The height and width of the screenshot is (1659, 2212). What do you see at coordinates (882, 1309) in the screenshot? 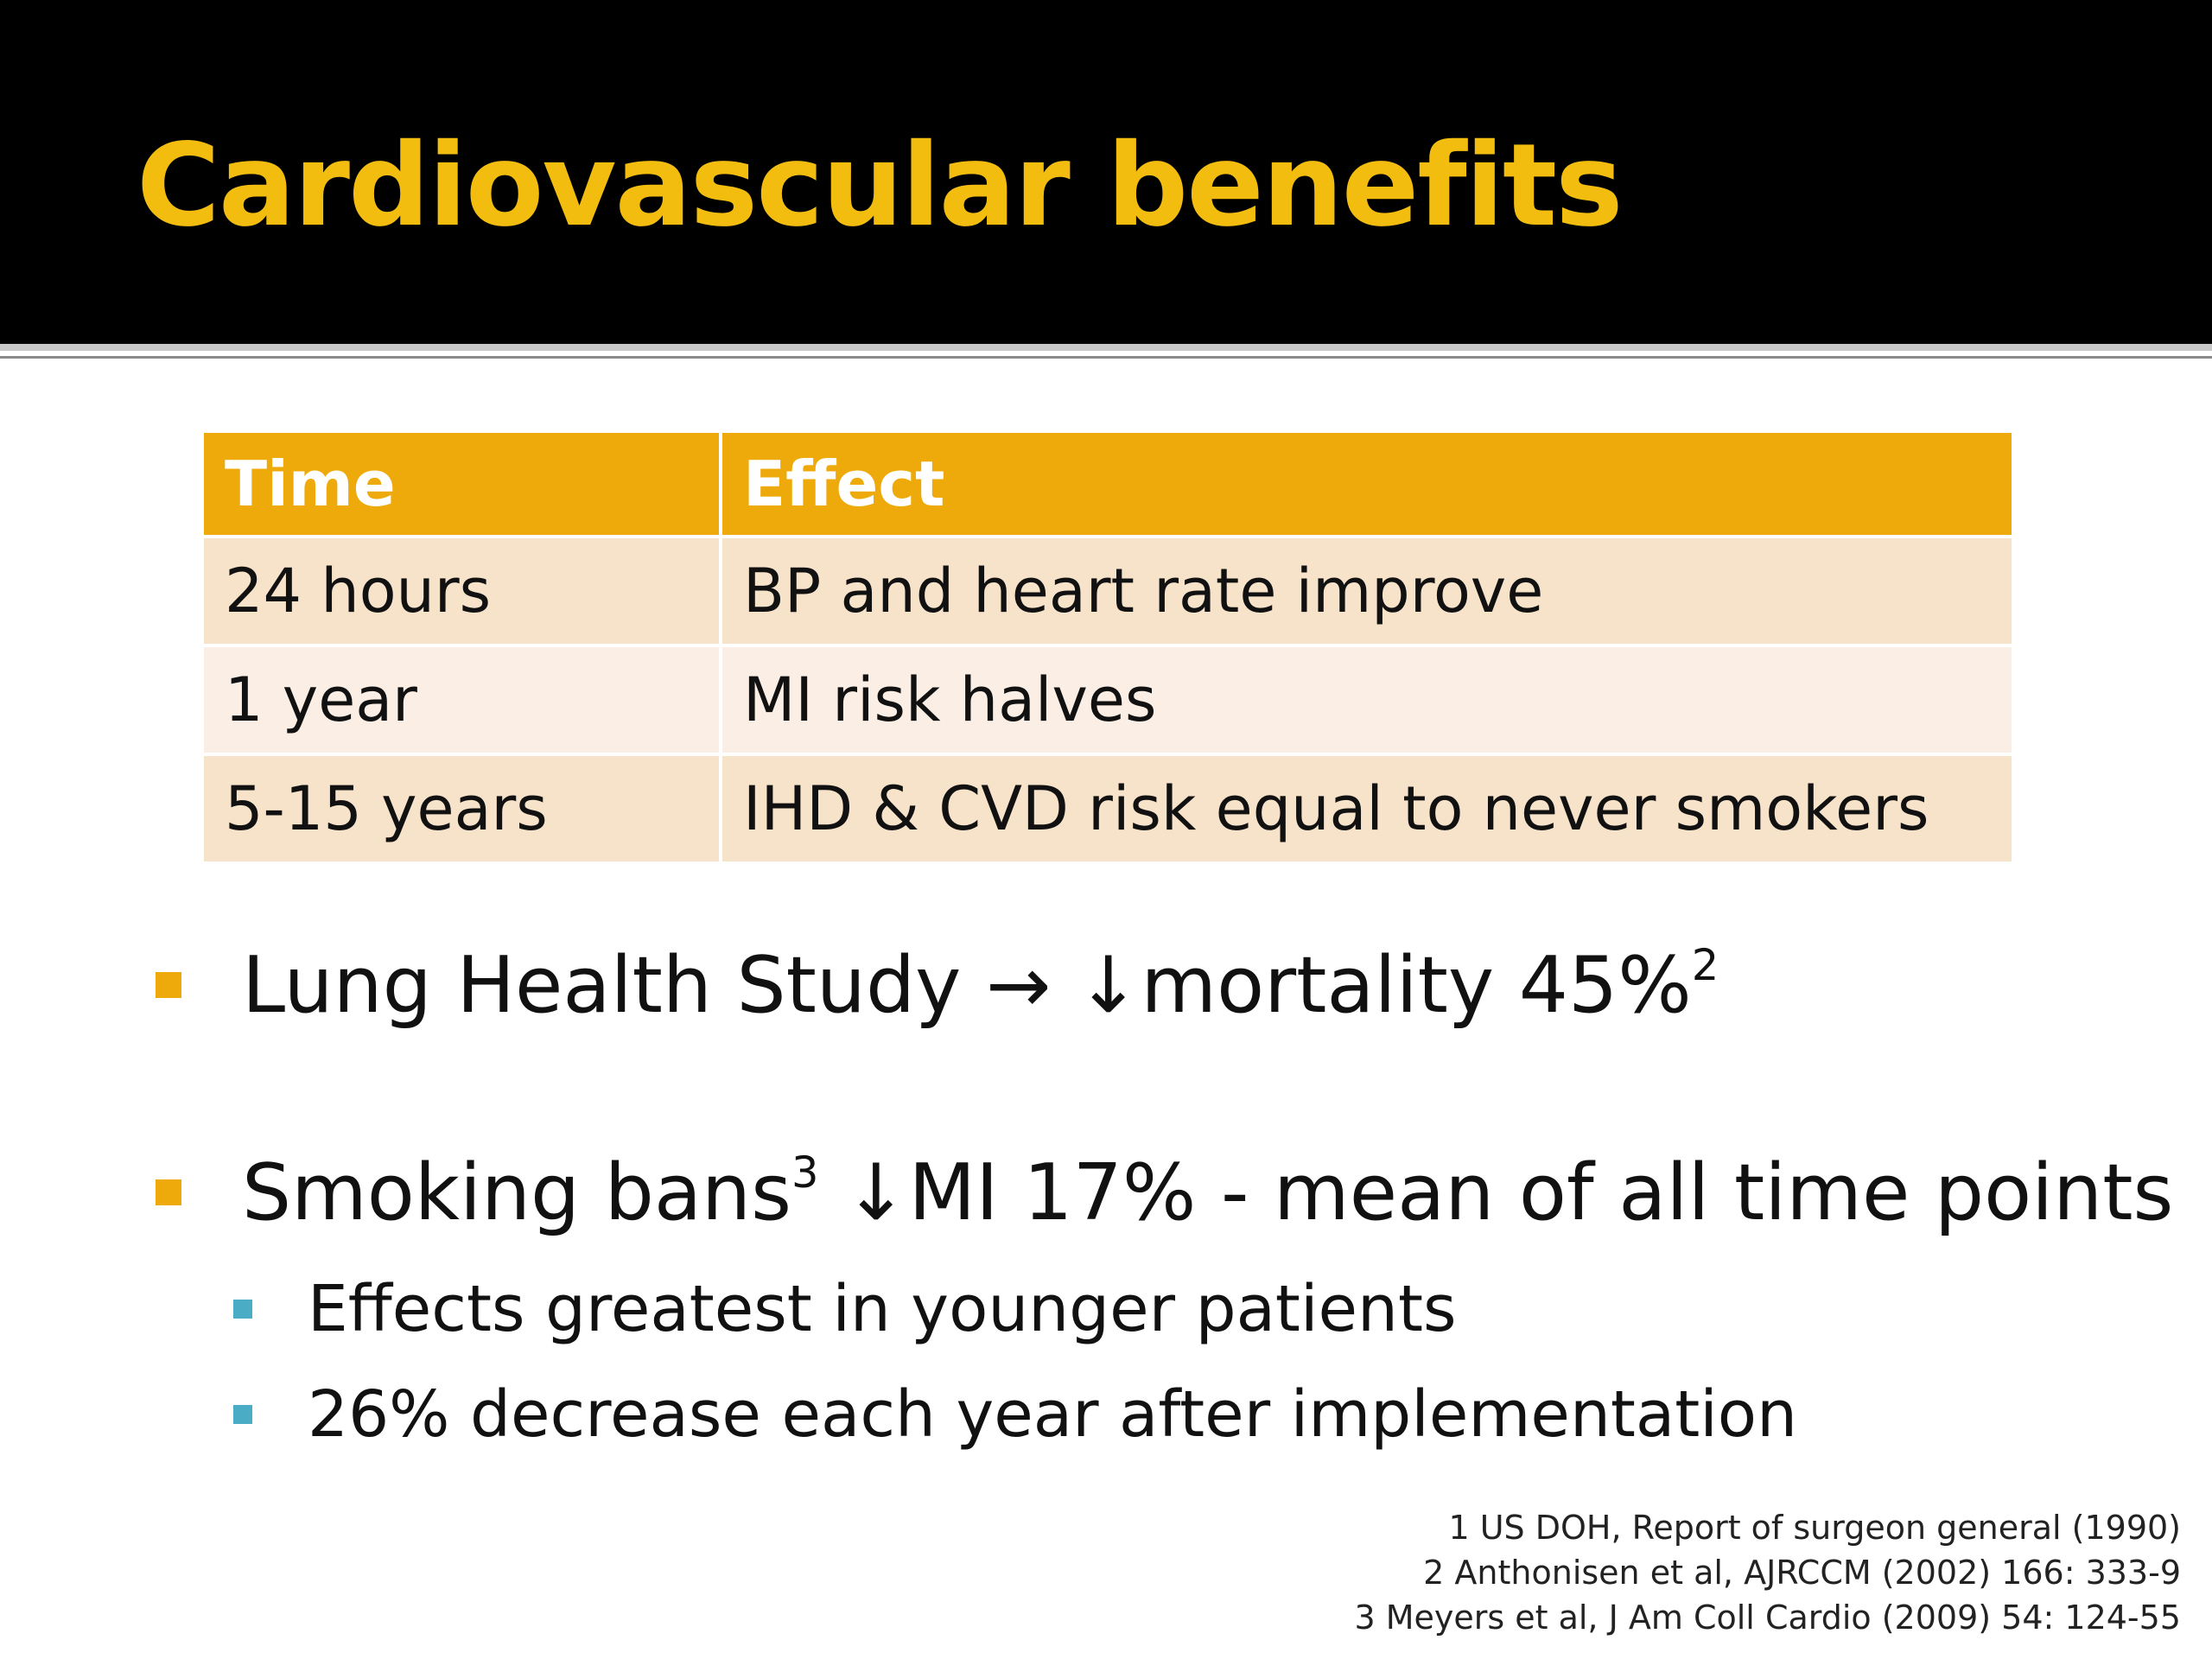
I see `sub-bullet-text: Effects greatest in younger patients` at bounding box center [882, 1309].